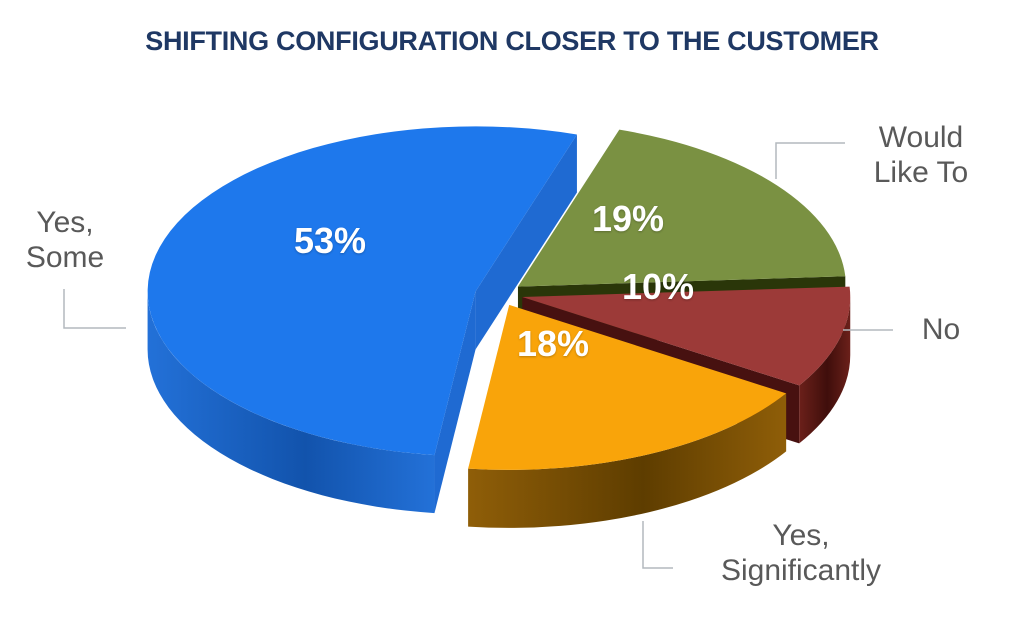 This screenshot has height=628, width=1024. What do you see at coordinates (627, 387) in the screenshot?
I see `pie-slice-top-yes-significantly` at bounding box center [627, 387].